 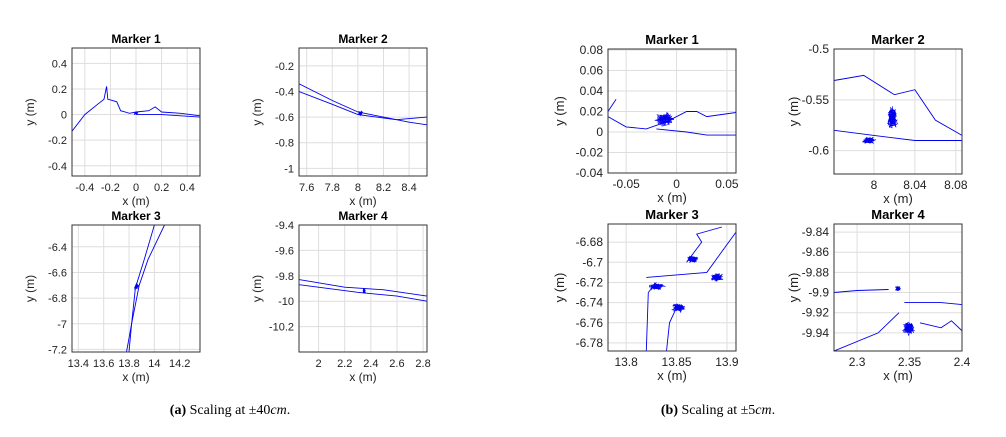 I want to click on caption-text: Scaling at ±5, so click(x=718, y=410).